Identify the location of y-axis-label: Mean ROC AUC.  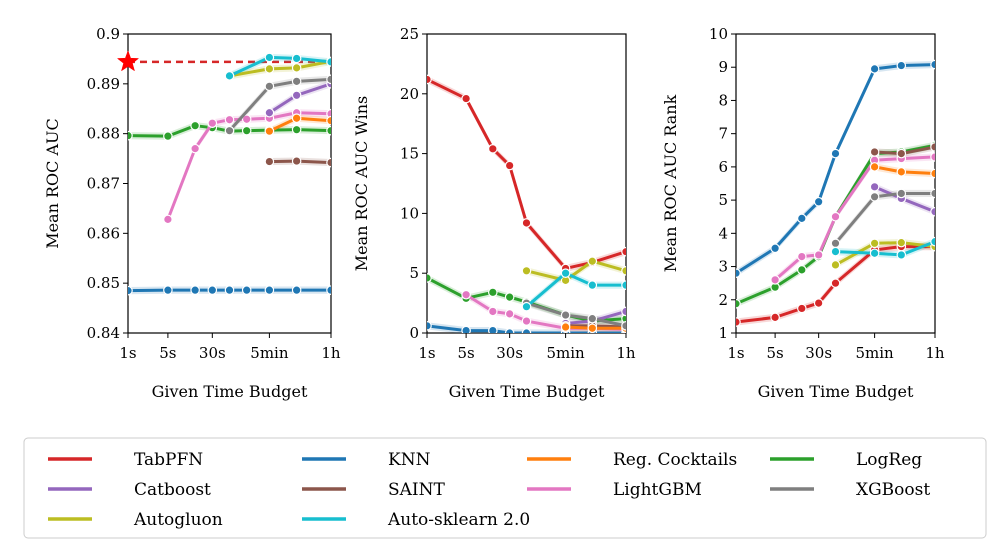
(52, 183).